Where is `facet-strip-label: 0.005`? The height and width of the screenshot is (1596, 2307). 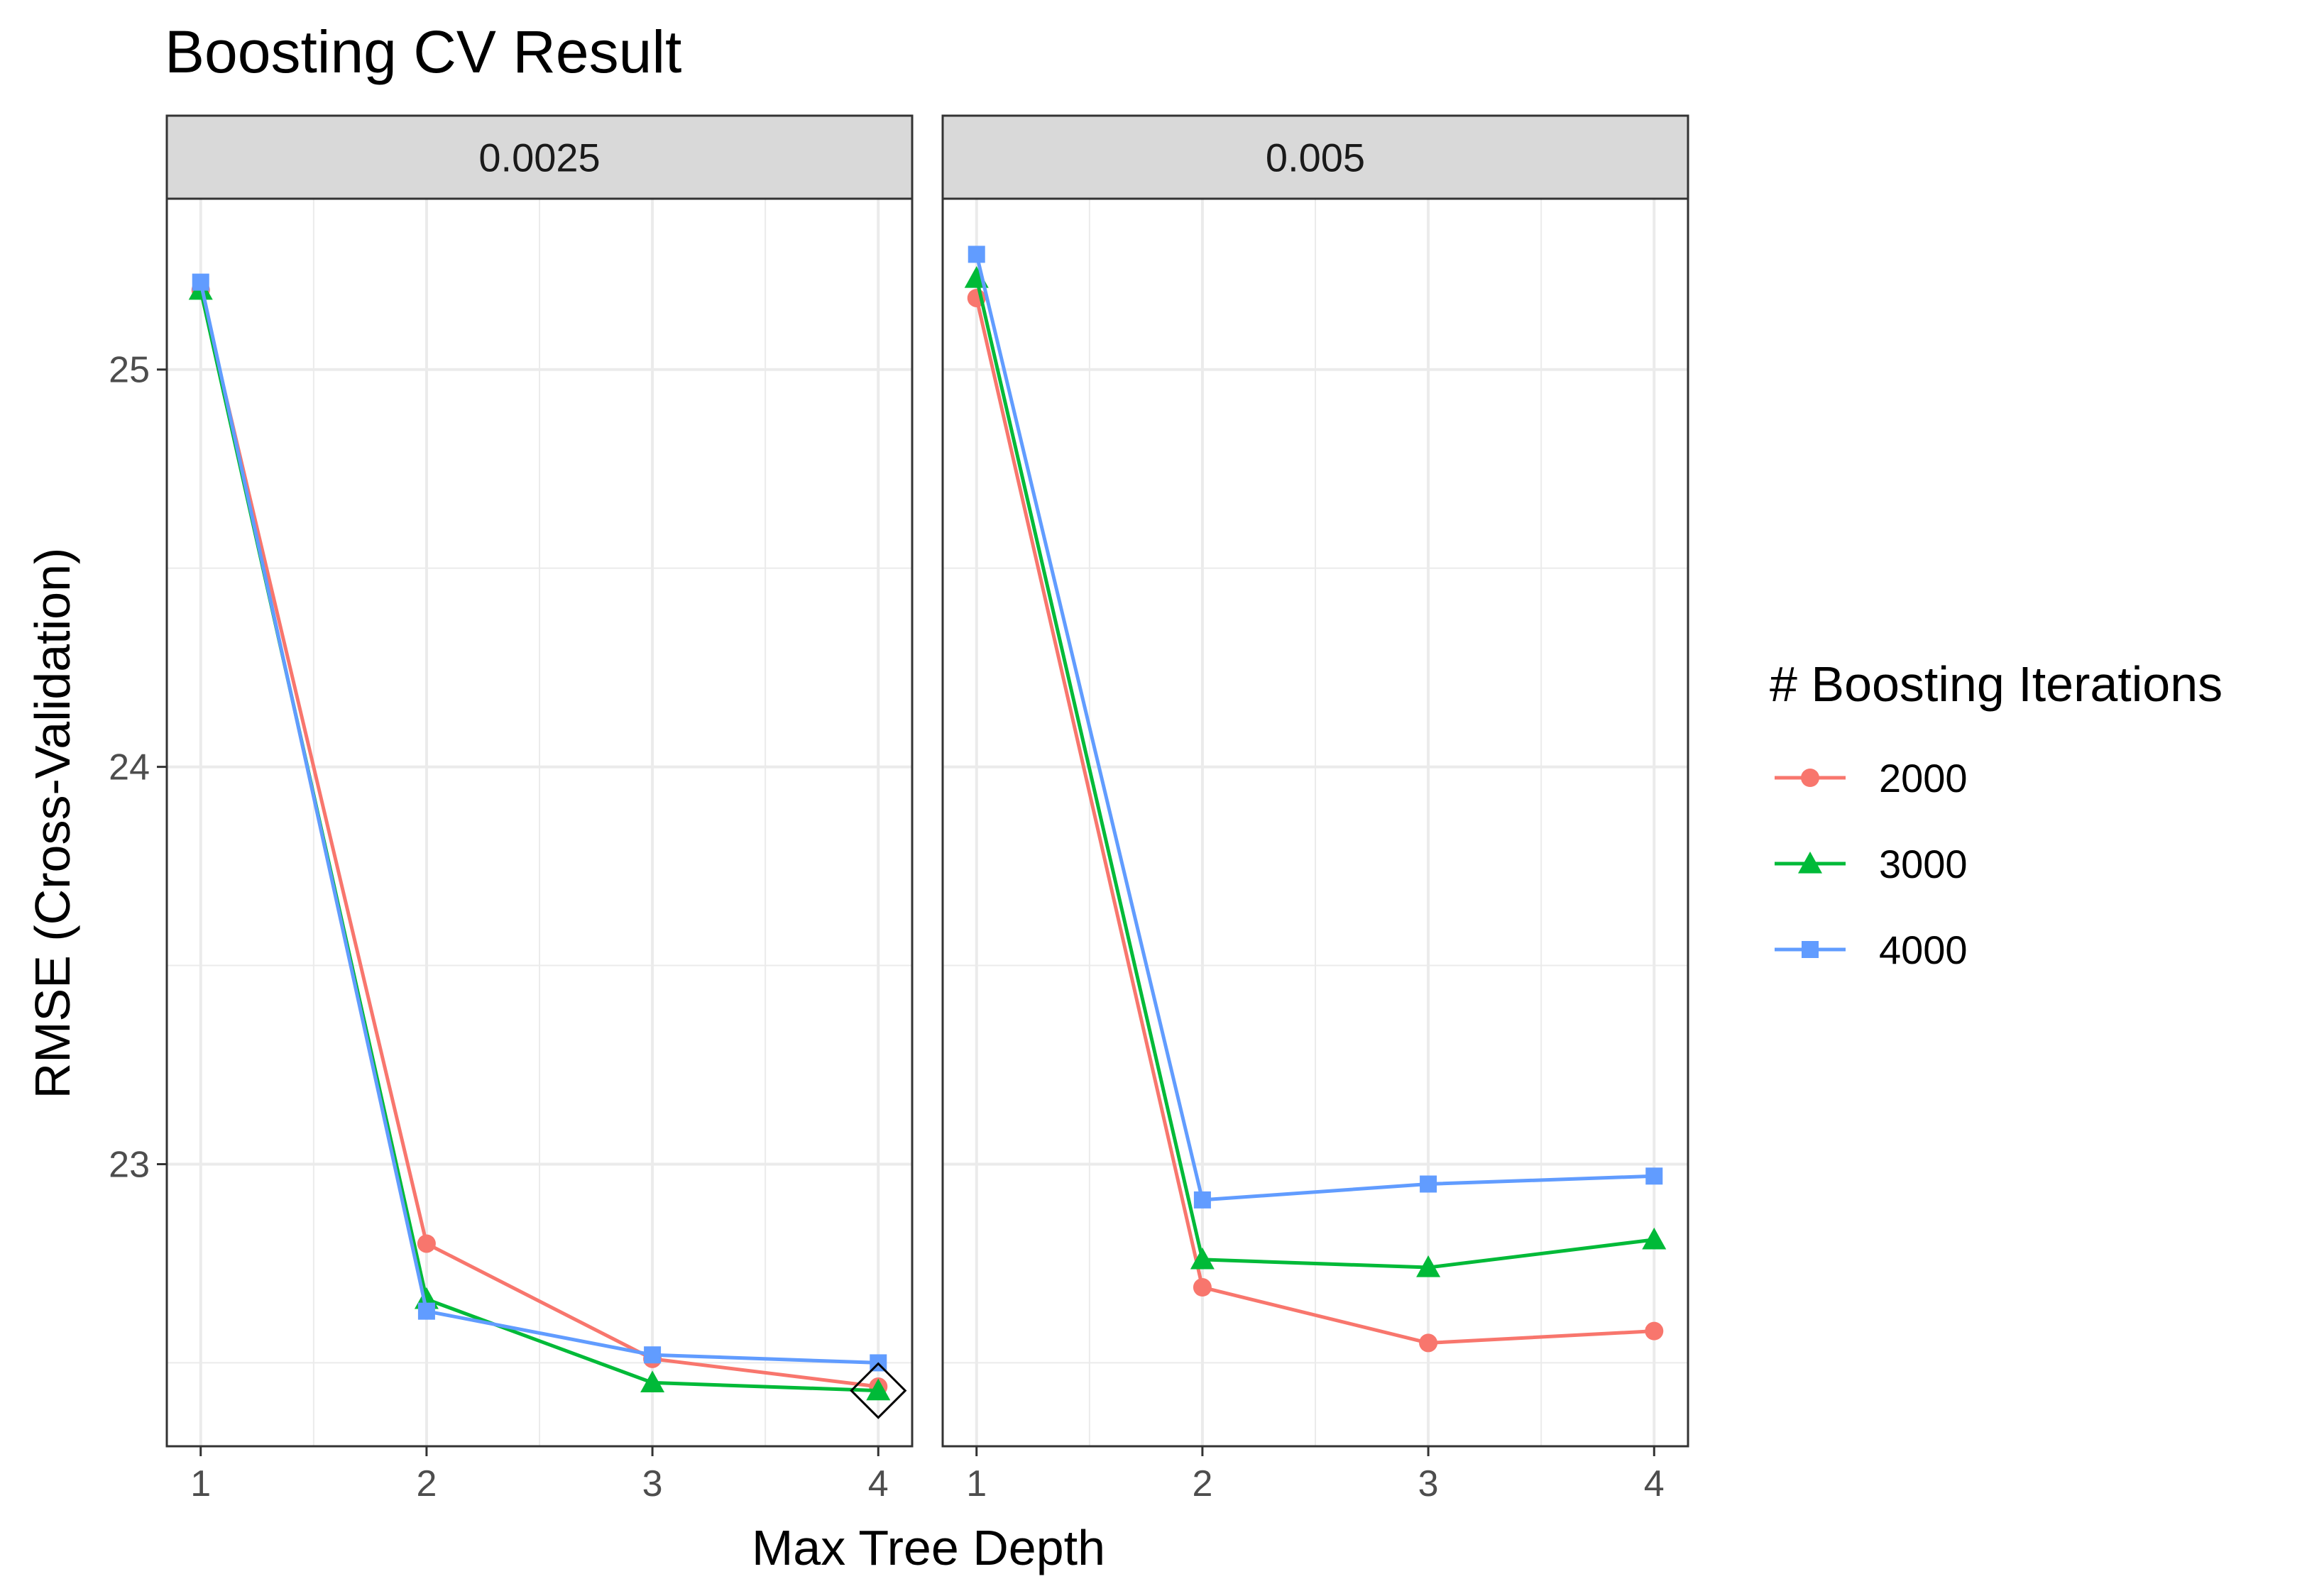
facet-strip-label: 0.005 is located at coordinates (1315, 158).